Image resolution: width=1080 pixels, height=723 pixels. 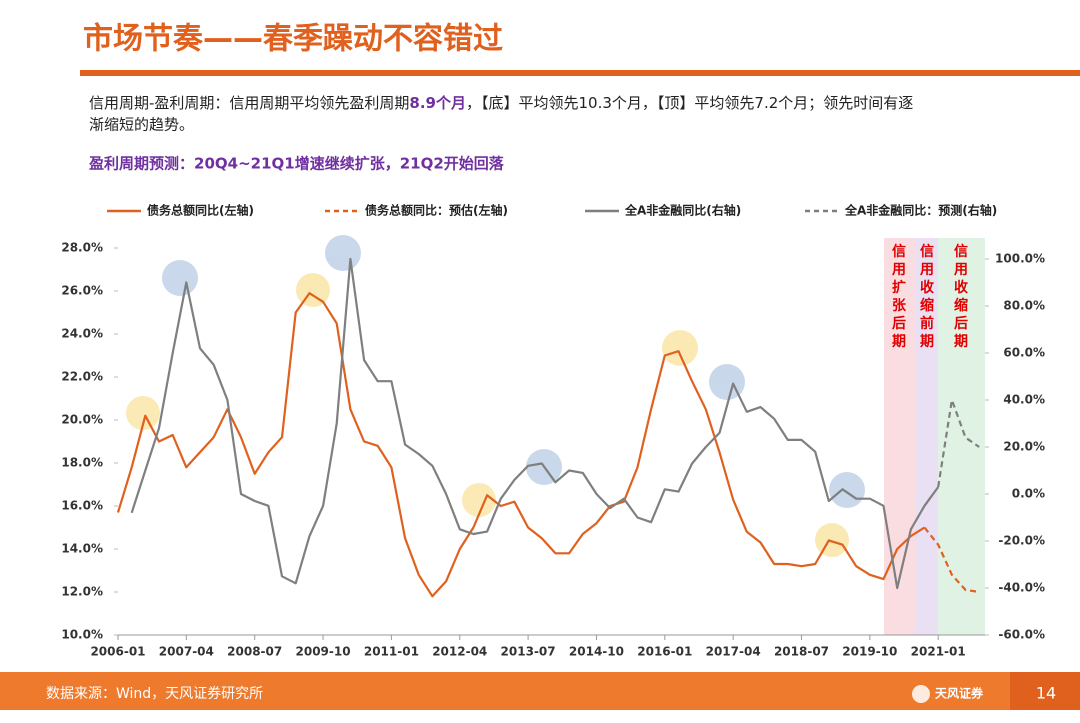 I want to click on body-text: 渐缩短的趋势。, so click(x=141, y=125).